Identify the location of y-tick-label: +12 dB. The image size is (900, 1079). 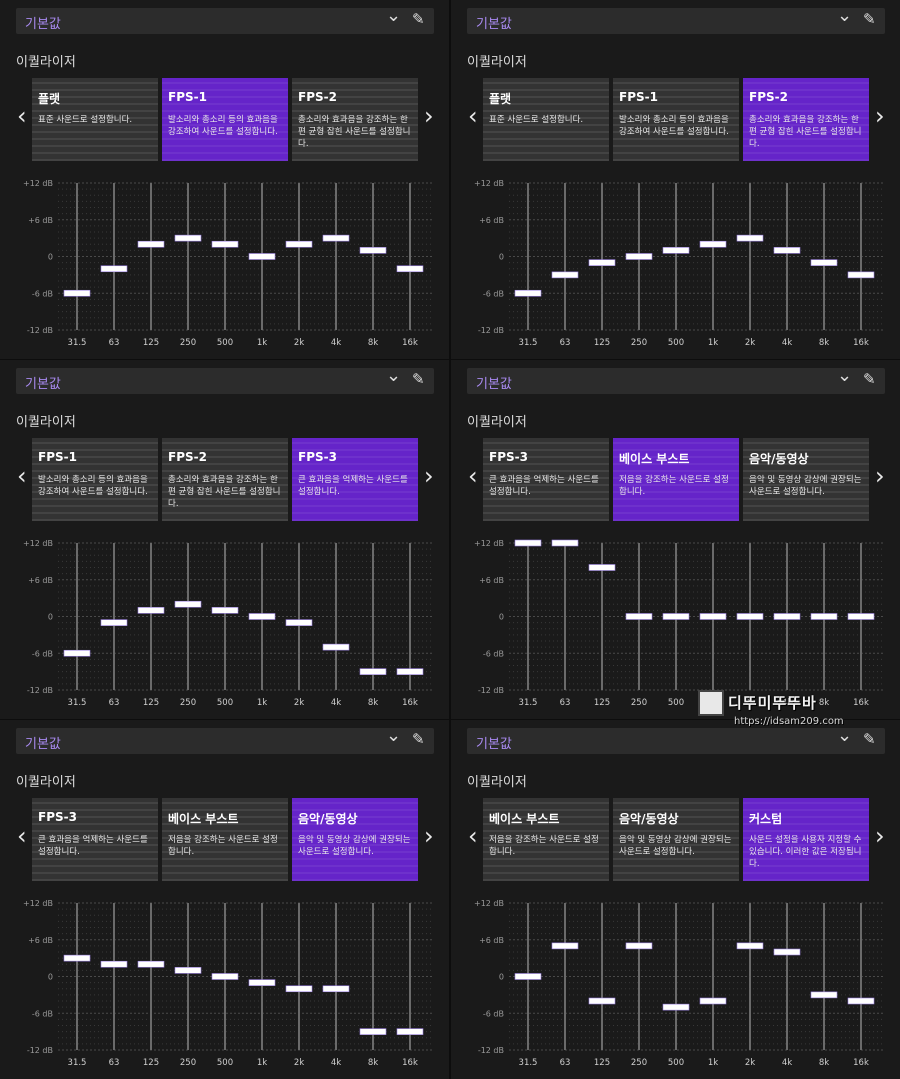
(38, 183).